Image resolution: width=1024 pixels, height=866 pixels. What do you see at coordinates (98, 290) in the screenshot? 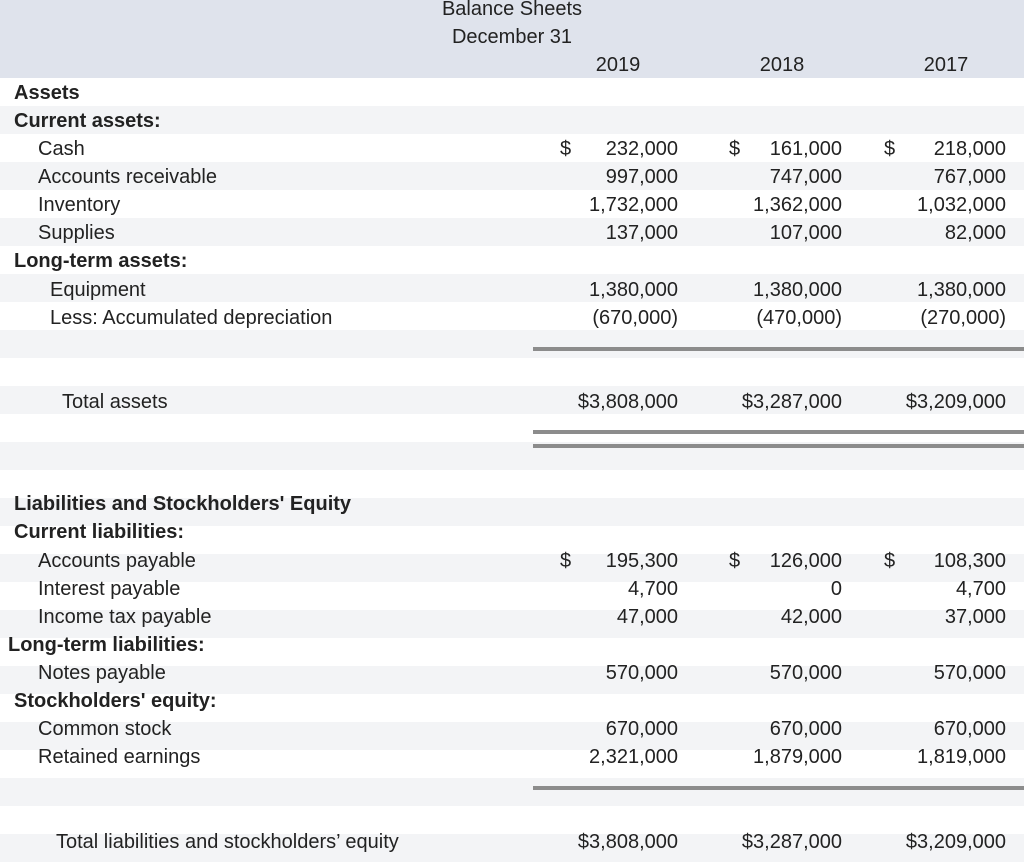
I see `row-label: Equipment` at bounding box center [98, 290].